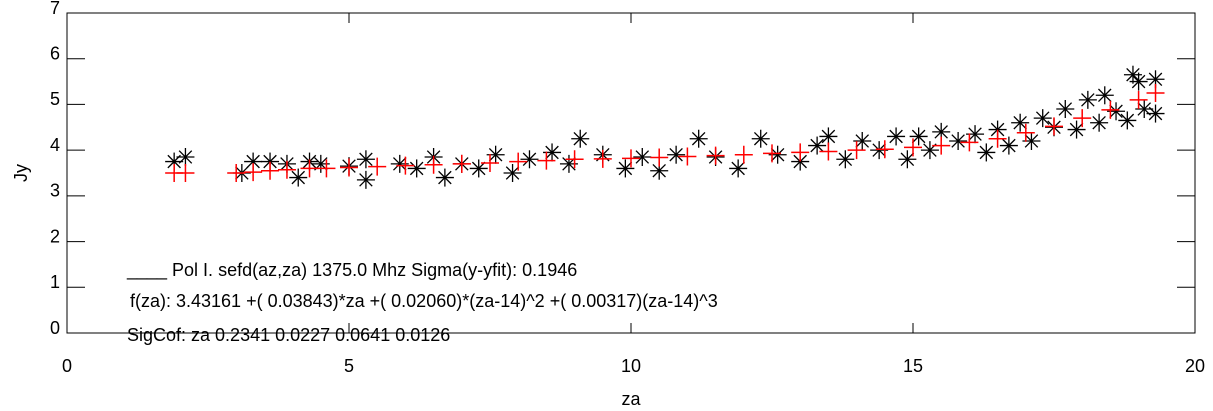 This screenshot has width=1213, height=411. What do you see at coordinates (55, 328) in the screenshot?
I see `y-tick-label: 0` at bounding box center [55, 328].